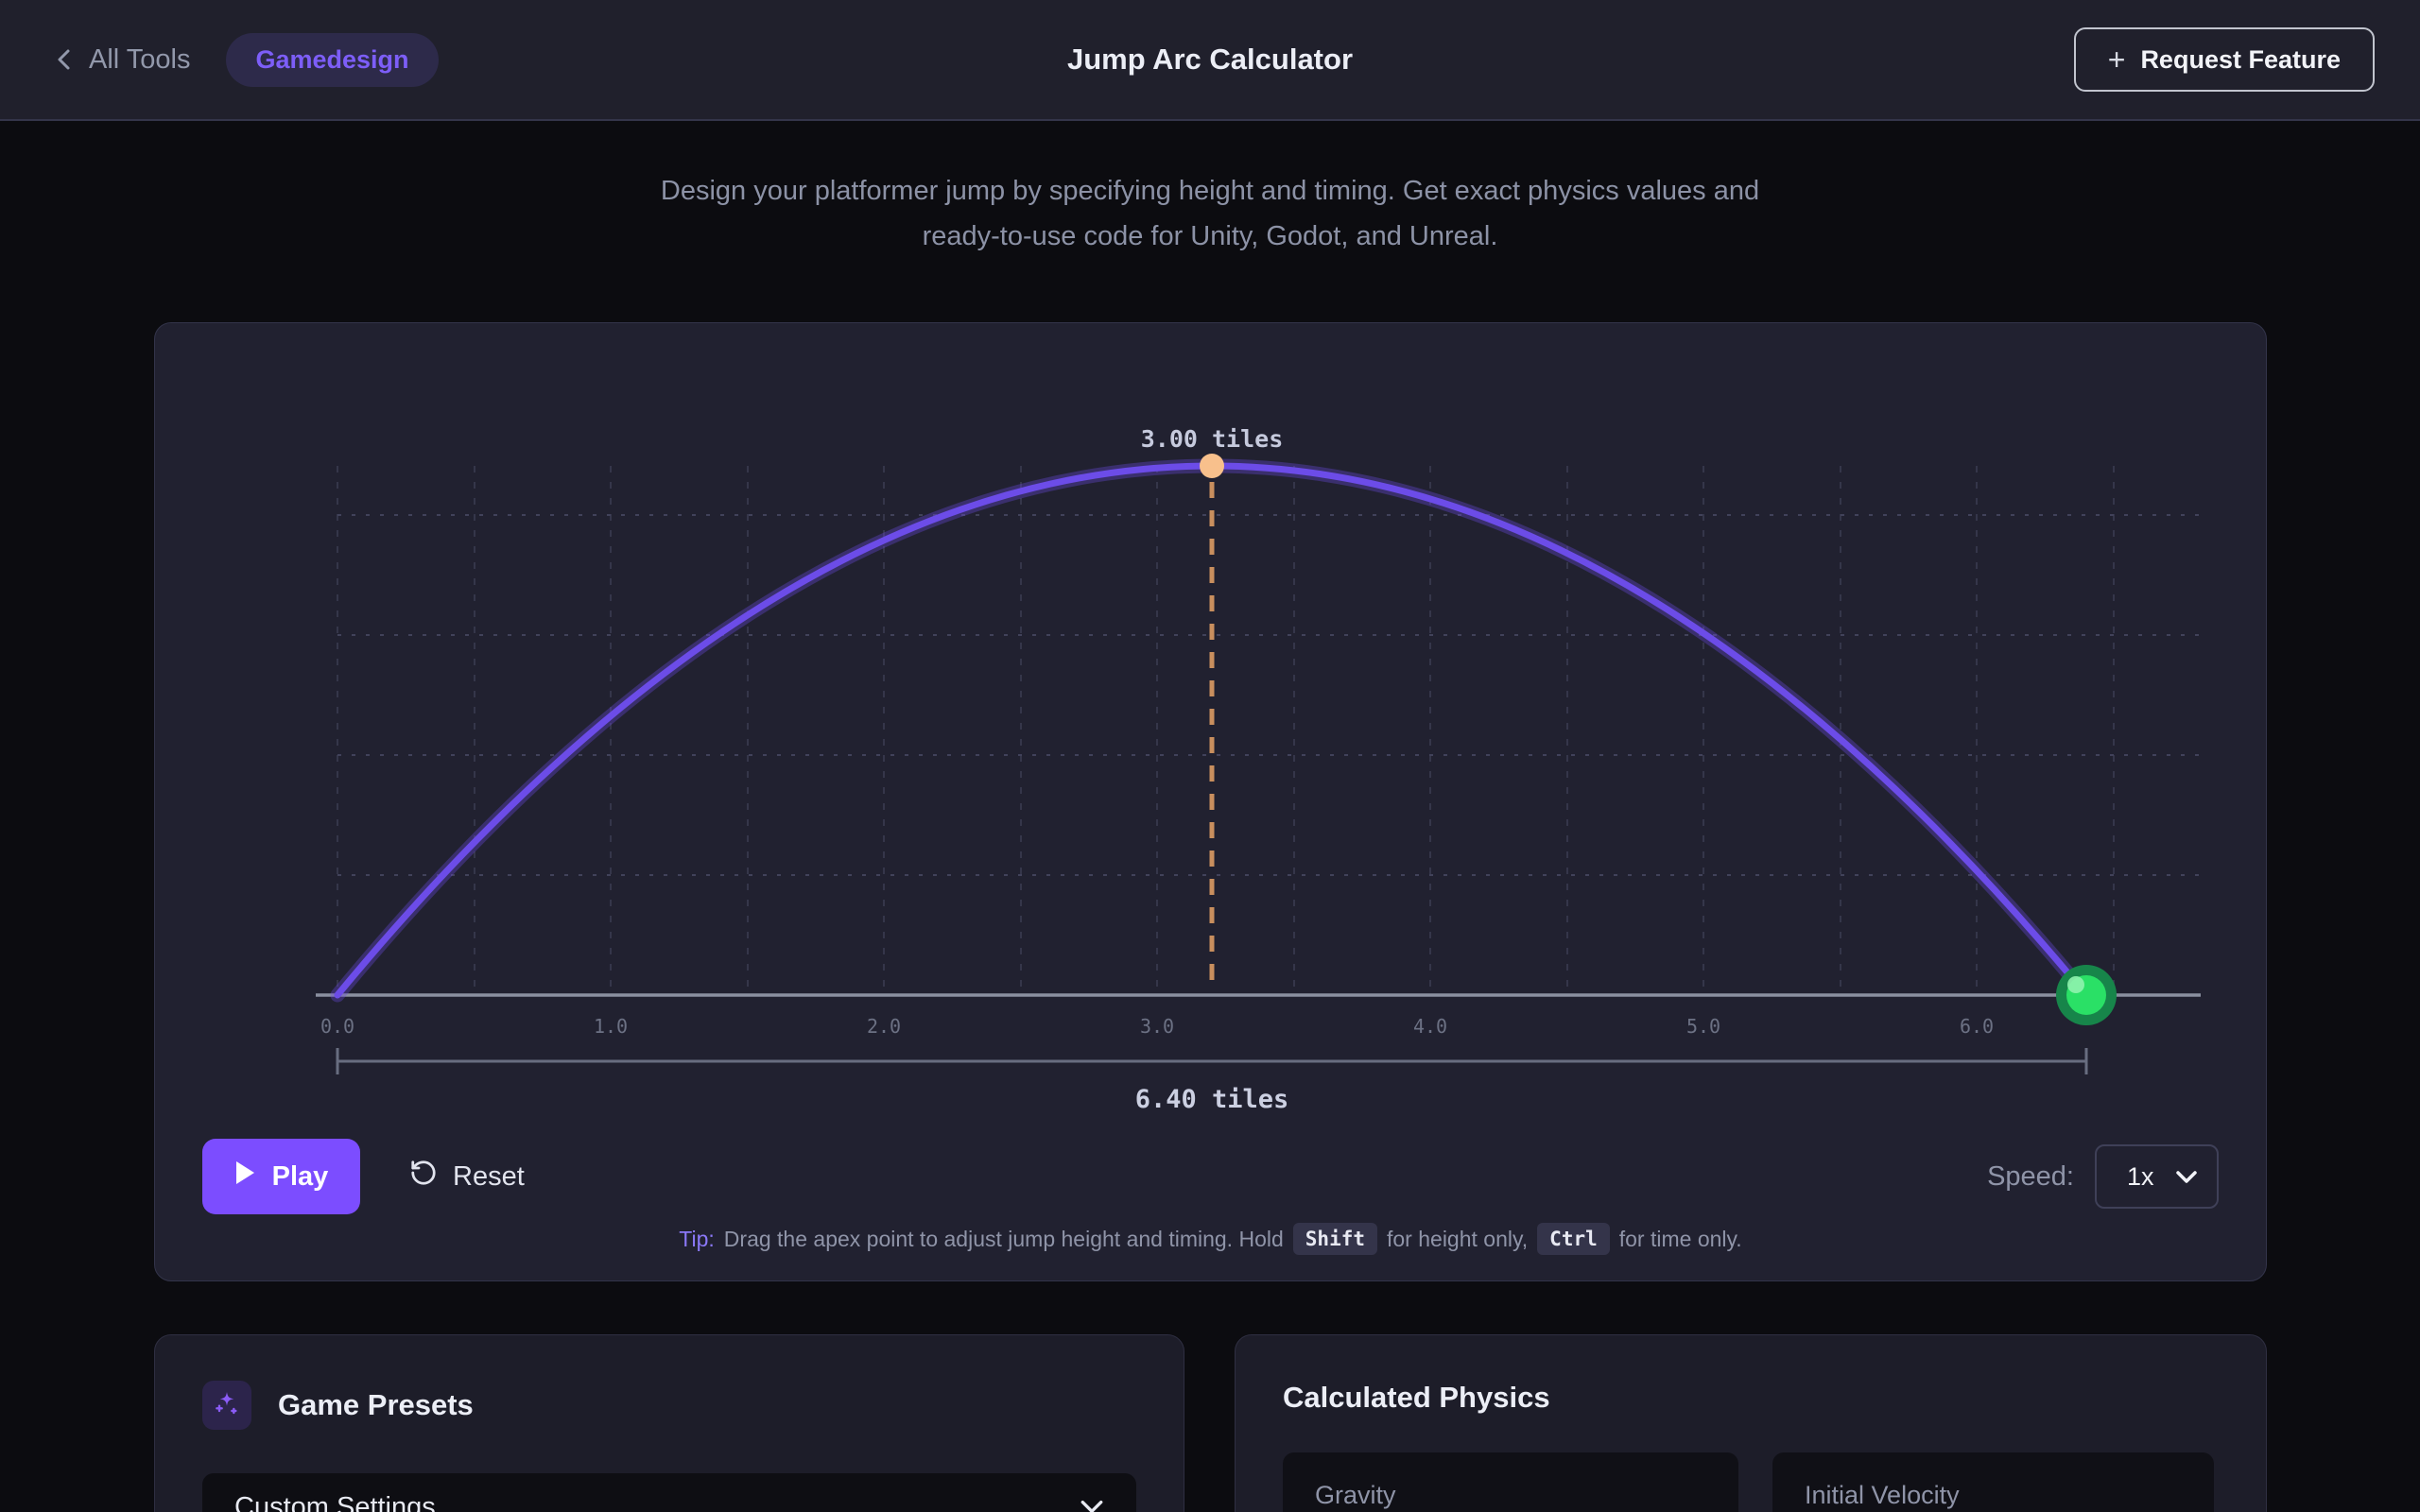  I want to click on distance-measure-line, so click(1212, 1061).